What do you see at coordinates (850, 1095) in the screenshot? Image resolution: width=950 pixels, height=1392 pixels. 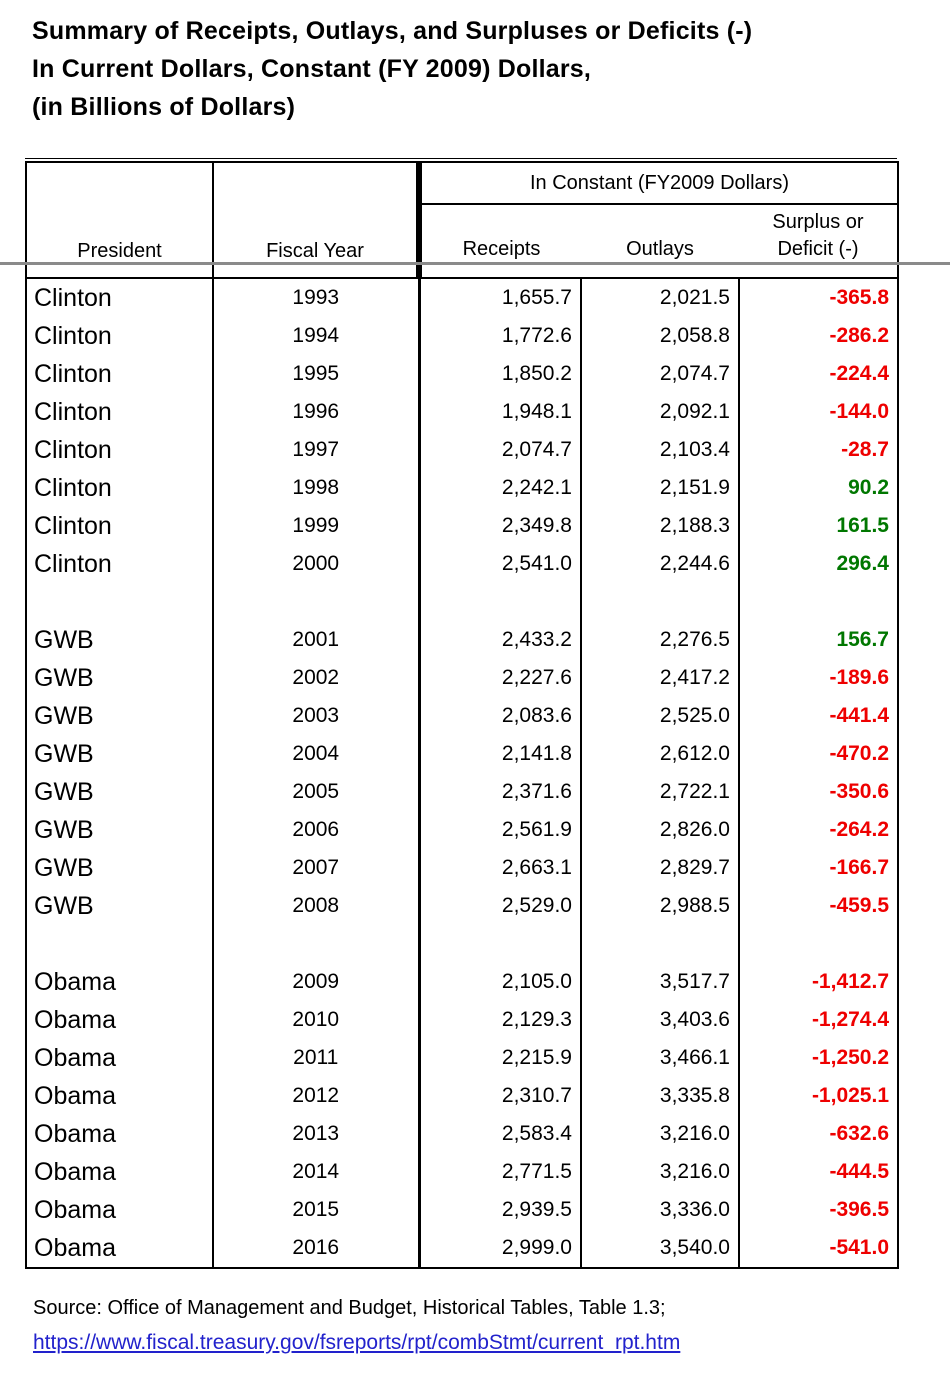 I see `balance-cell: -1,025.1` at bounding box center [850, 1095].